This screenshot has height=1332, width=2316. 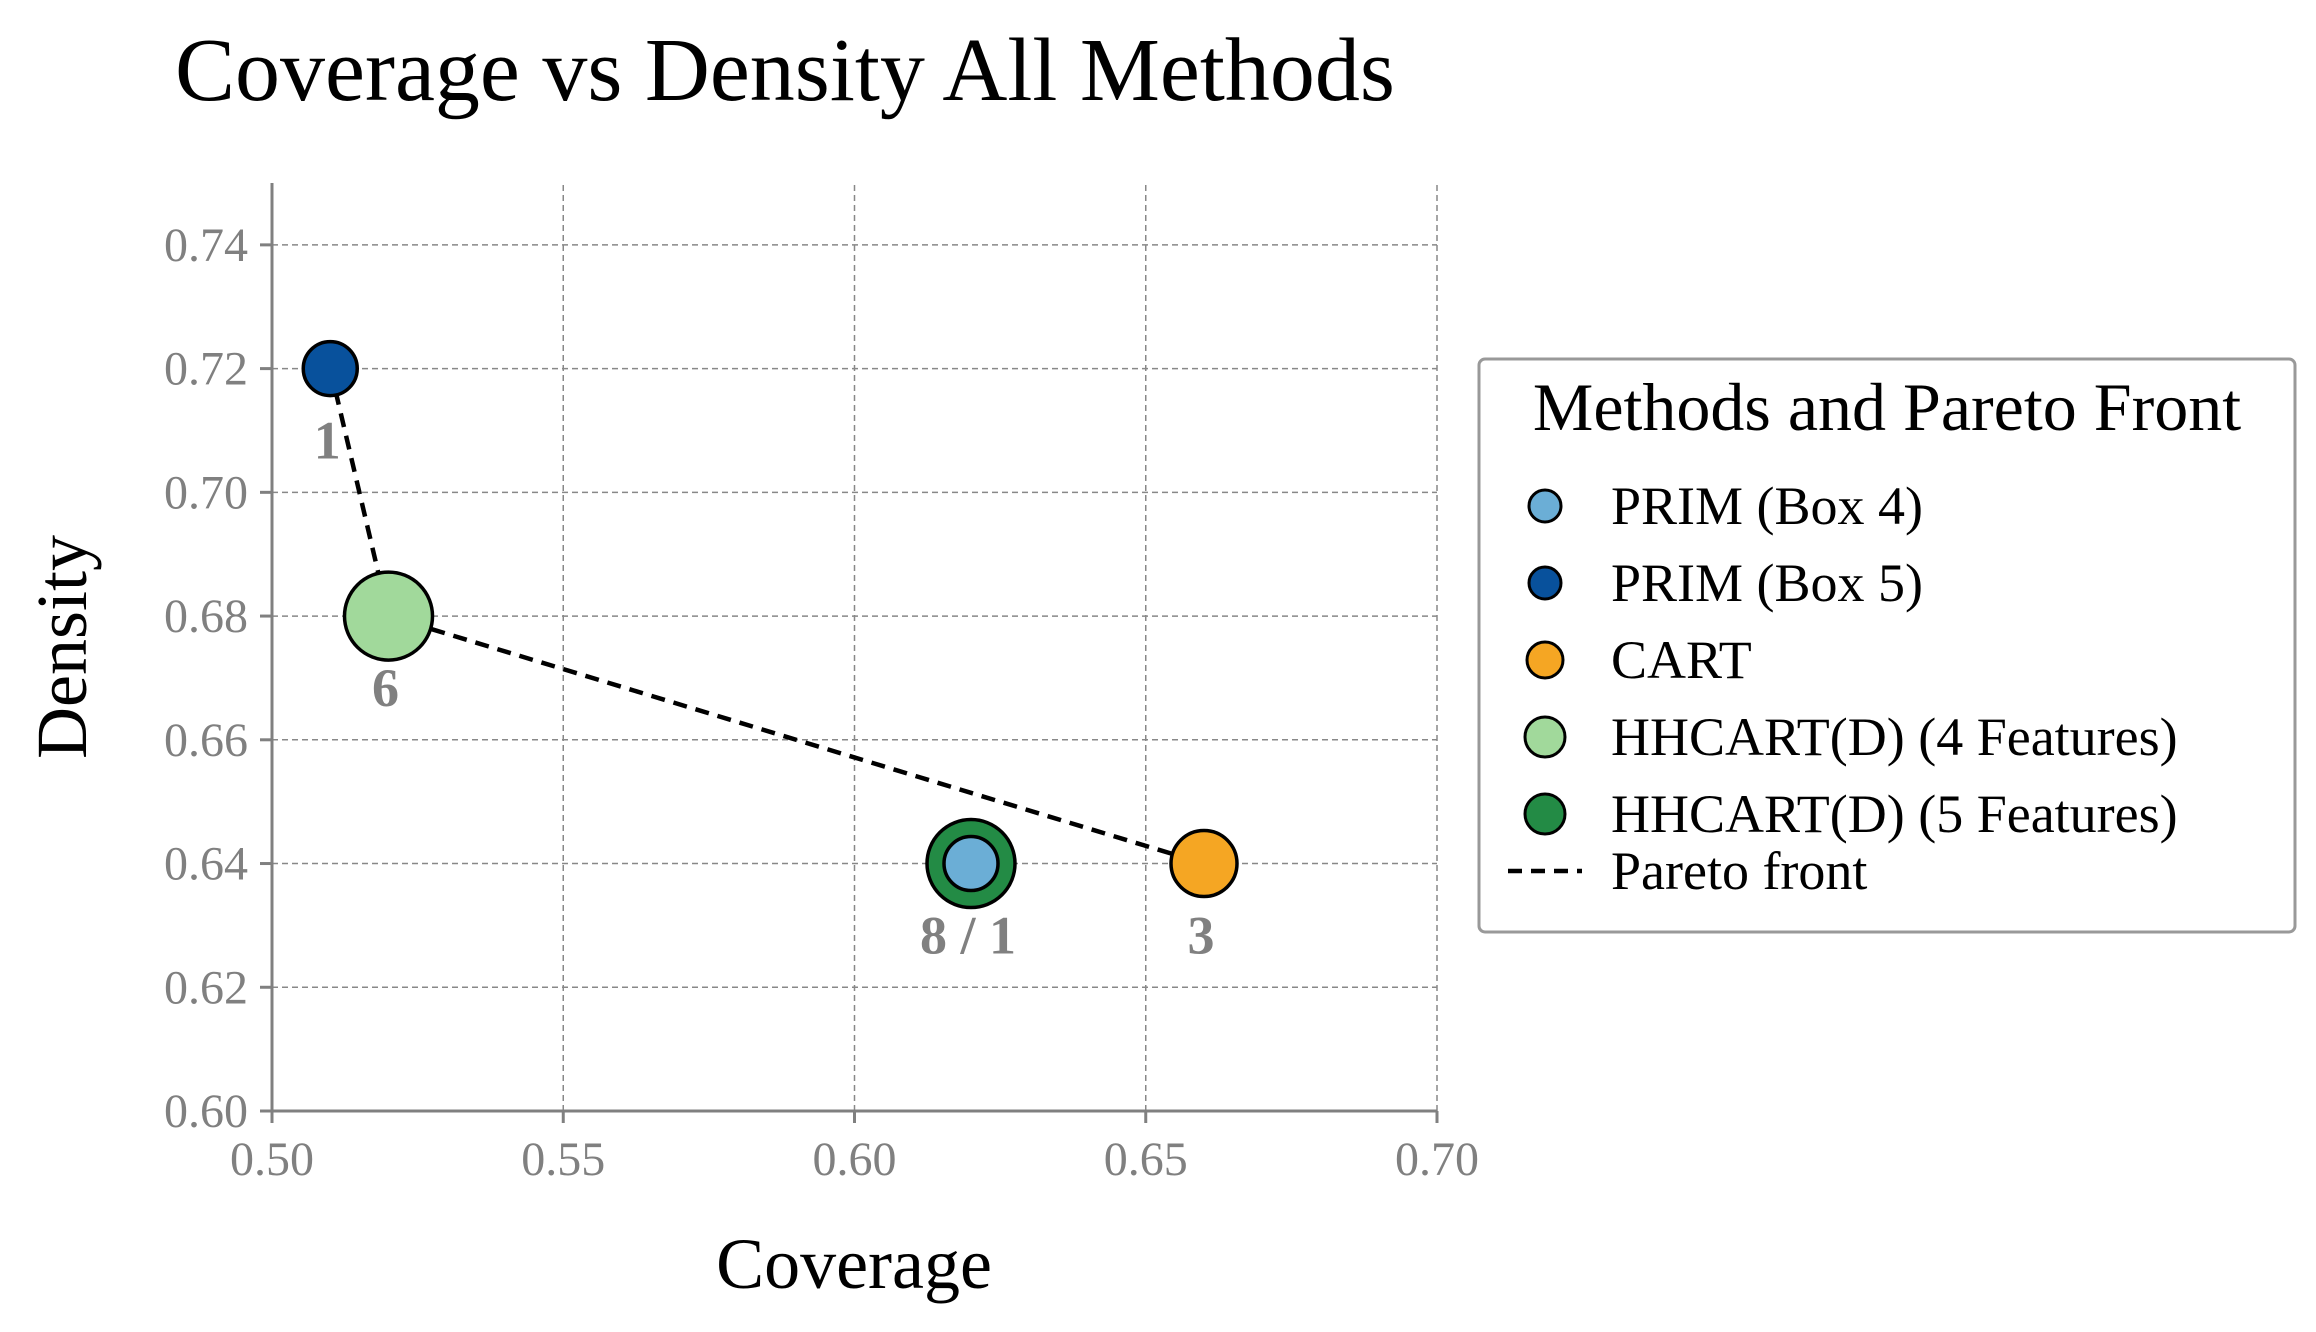 I want to click on y-tick-label: 0.74, so click(x=206, y=245).